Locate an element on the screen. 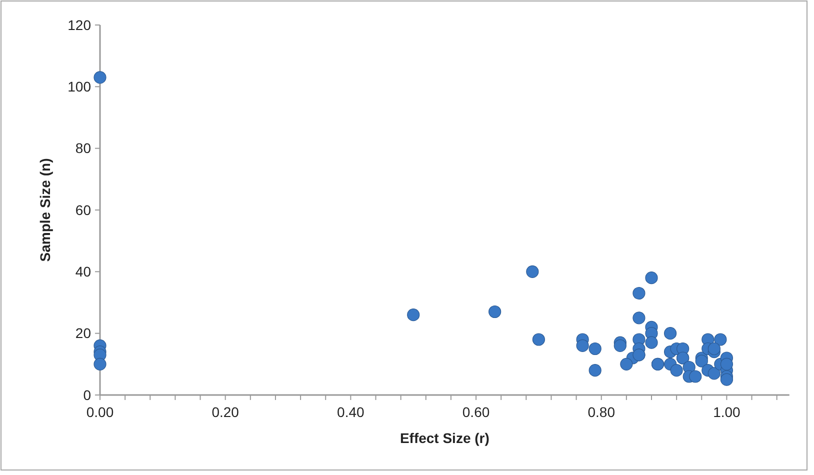 The height and width of the screenshot is (475, 814). y-tick-label: 60 is located at coordinates (83, 210).